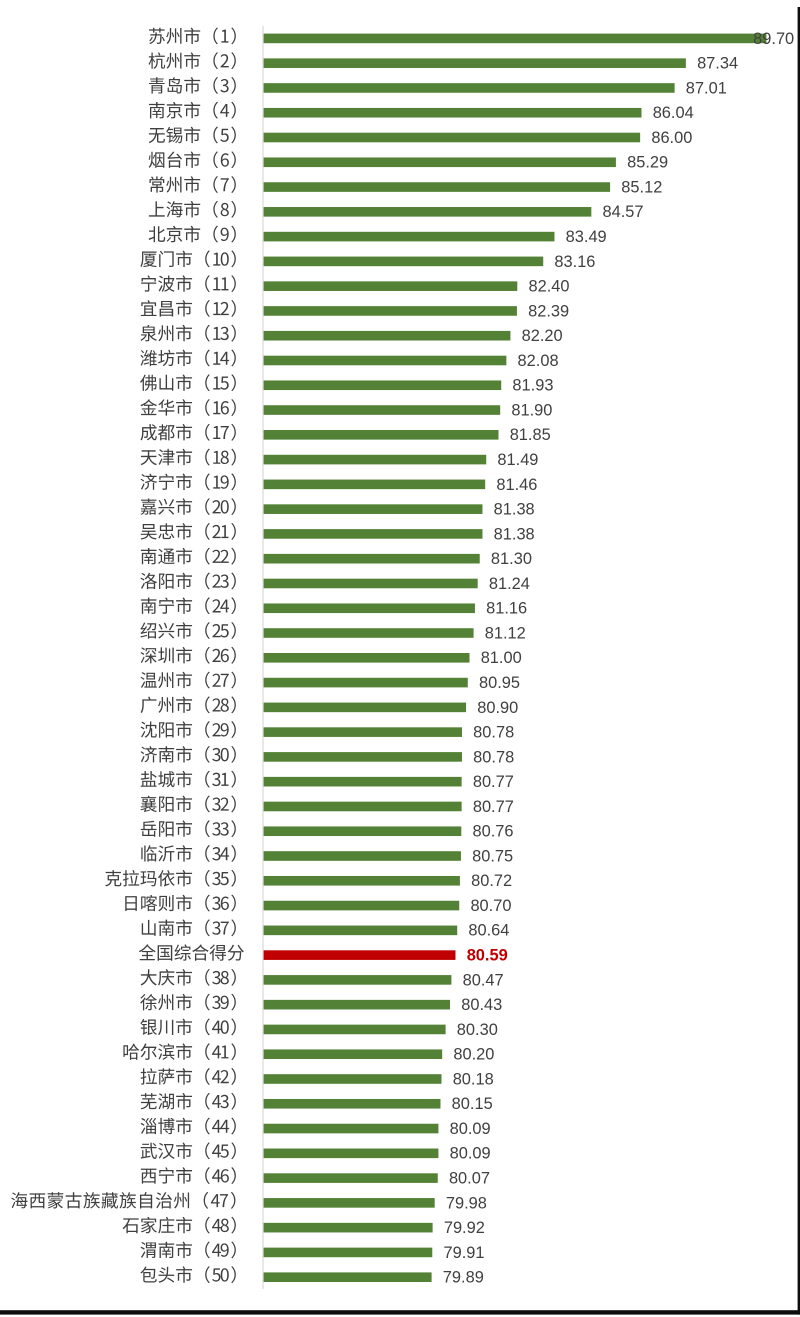  I want to click on svg-text: 80.59, so click(487, 956).